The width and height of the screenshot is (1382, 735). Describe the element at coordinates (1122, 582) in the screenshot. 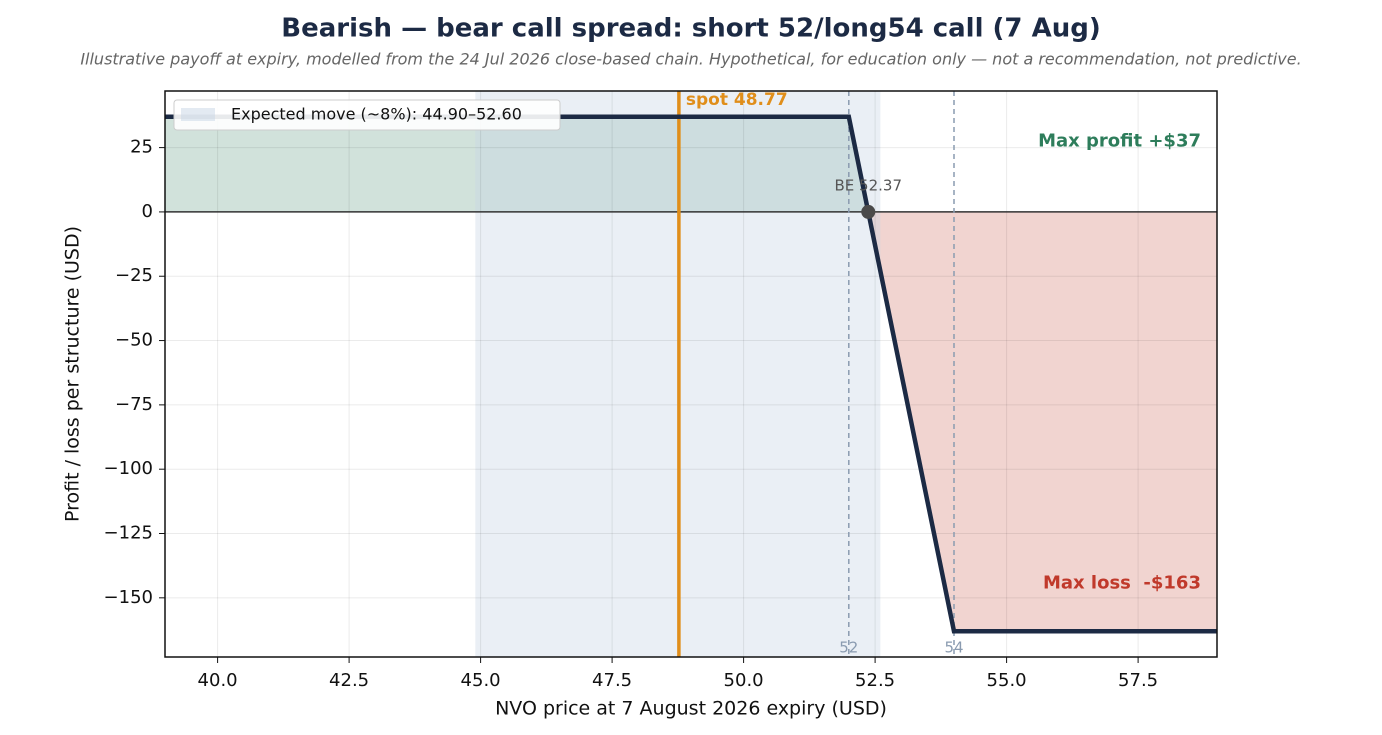

I see `max-loss-label: Max loss -$163` at that location.